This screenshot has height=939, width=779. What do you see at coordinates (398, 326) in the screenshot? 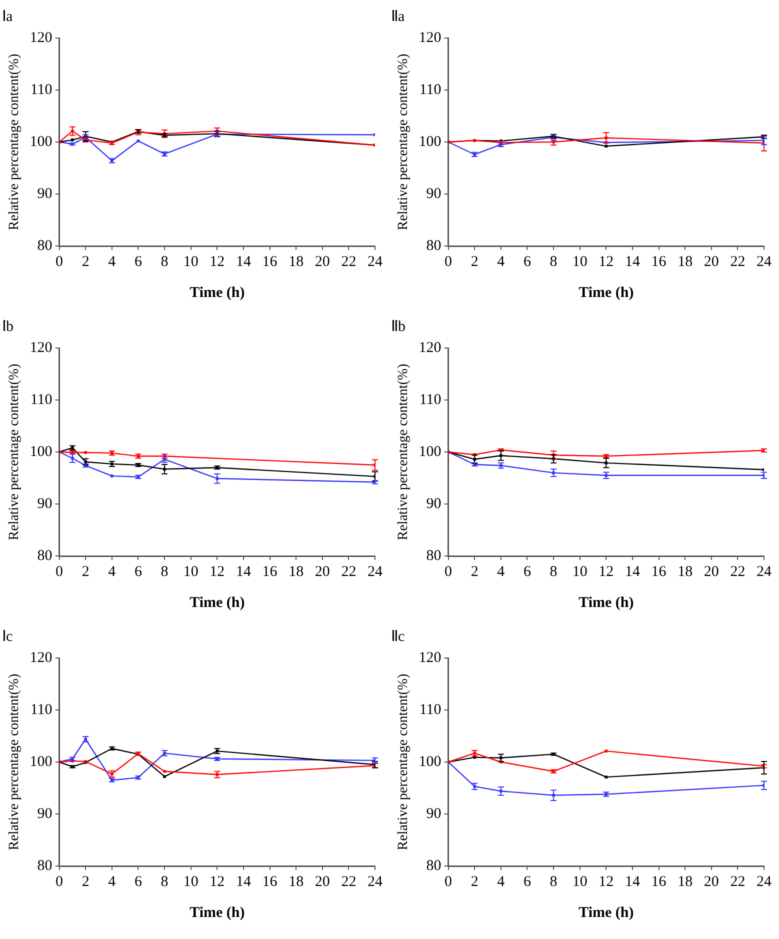
I see `chart-title: Ⅱb` at bounding box center [398, 326].